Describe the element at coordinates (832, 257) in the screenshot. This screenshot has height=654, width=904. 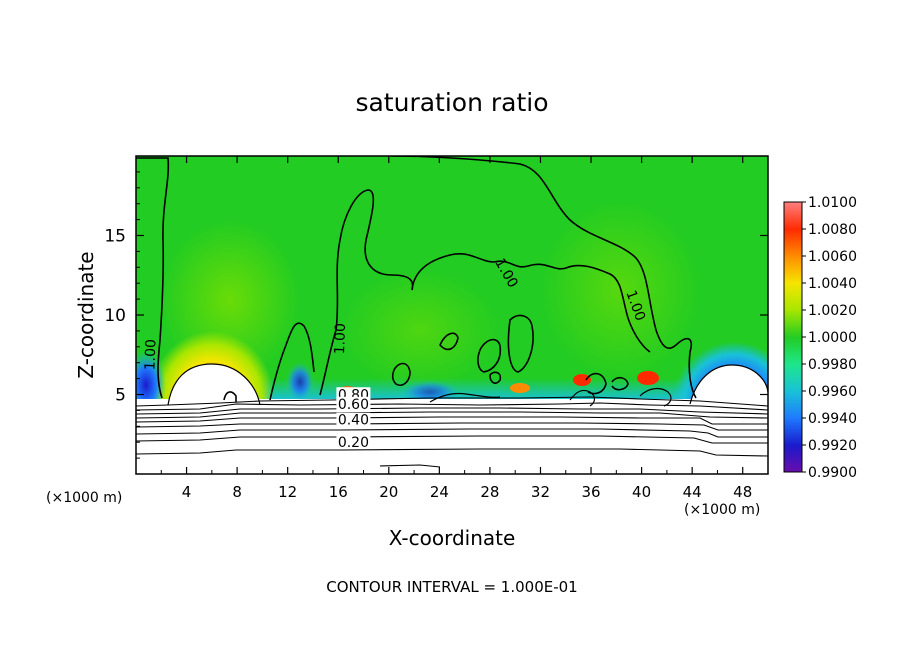
I see `colorbar-label: 1.0060` at that location.